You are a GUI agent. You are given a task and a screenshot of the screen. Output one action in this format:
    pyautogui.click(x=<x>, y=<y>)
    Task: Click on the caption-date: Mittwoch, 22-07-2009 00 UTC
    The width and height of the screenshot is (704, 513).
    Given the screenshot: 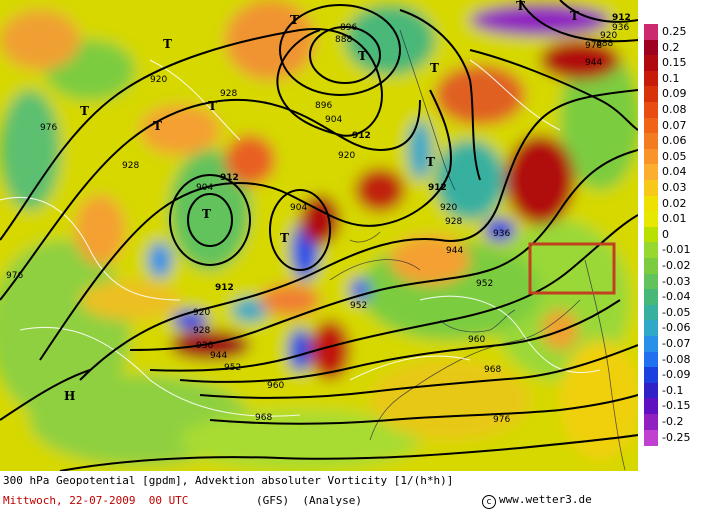 What is the action you would take?
    pyautogui.click(x=96, y=500)
    